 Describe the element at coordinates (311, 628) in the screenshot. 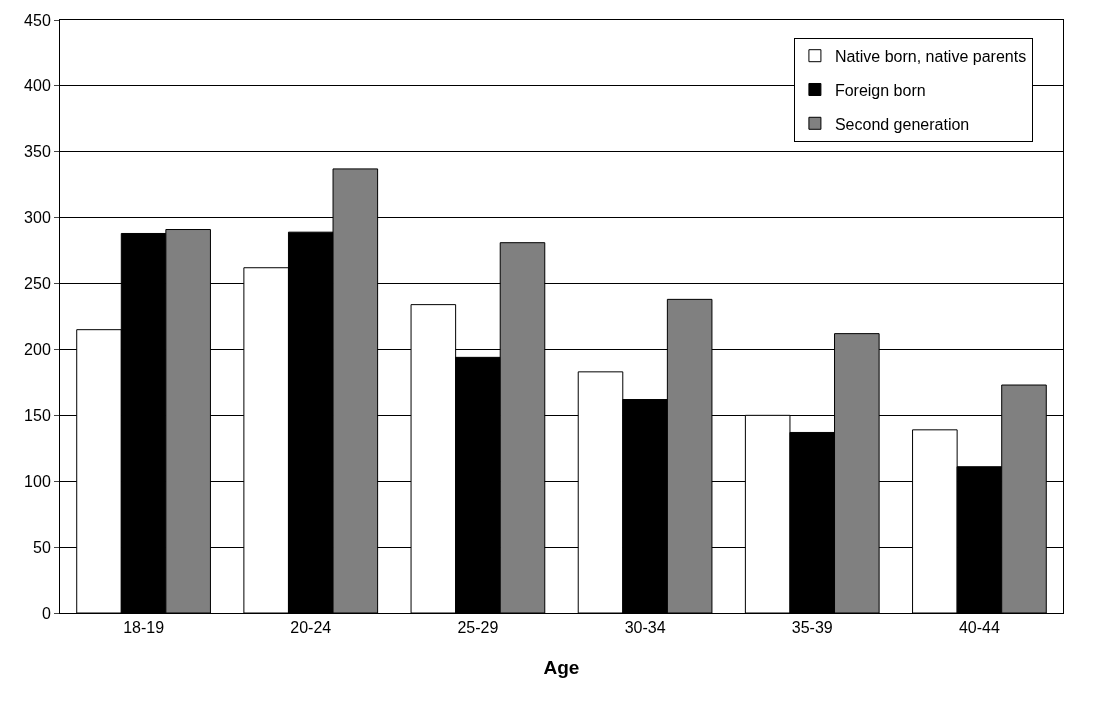

I see `x-tick-label: 20-24` at that location.